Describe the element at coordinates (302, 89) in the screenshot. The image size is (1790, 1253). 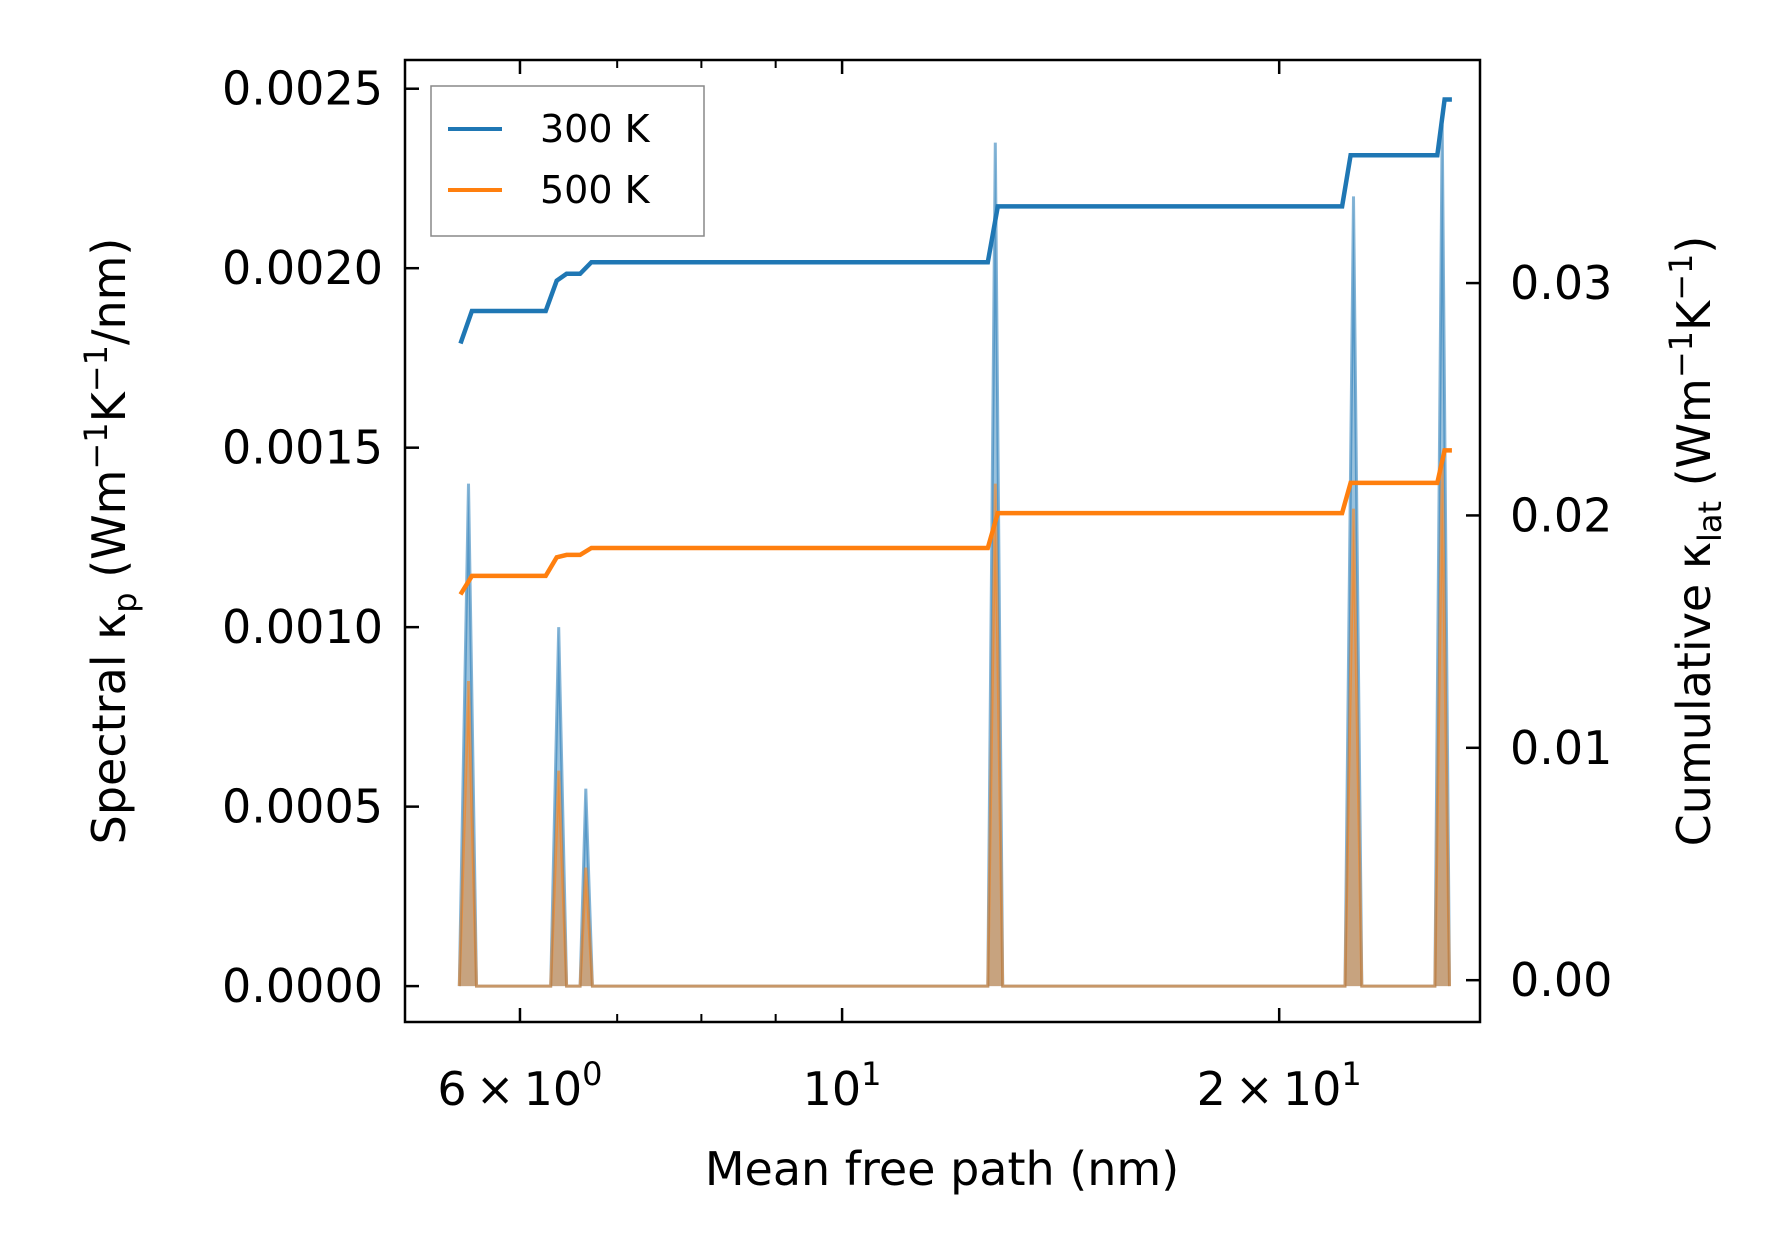
I see `y-left-tick-label: 0.0025` at that location.